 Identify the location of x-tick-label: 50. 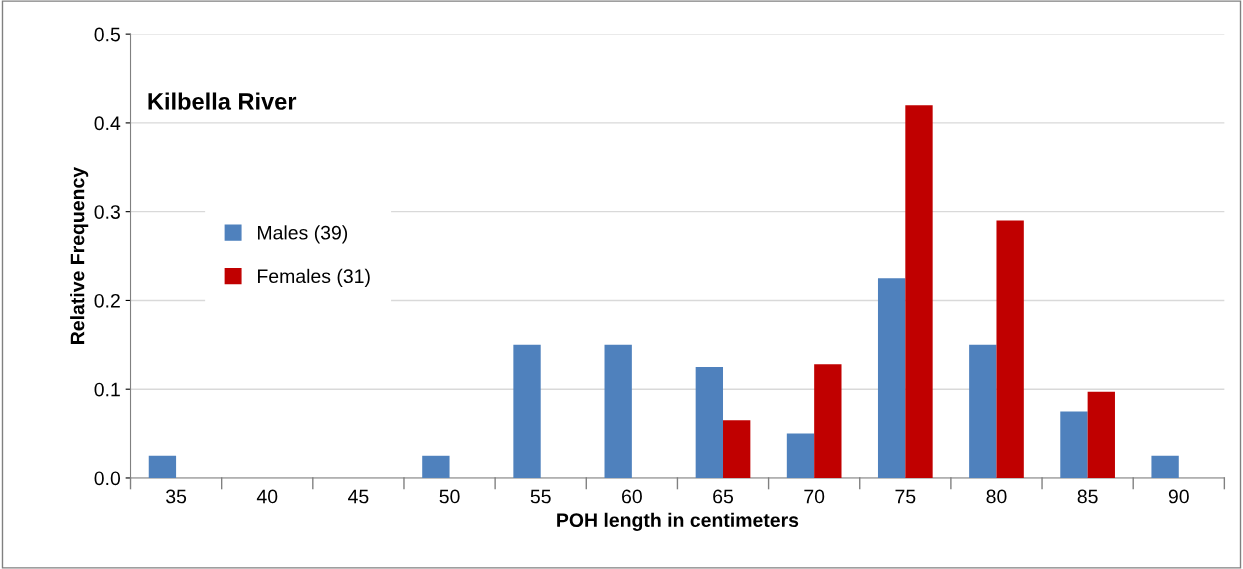
(449, 496).